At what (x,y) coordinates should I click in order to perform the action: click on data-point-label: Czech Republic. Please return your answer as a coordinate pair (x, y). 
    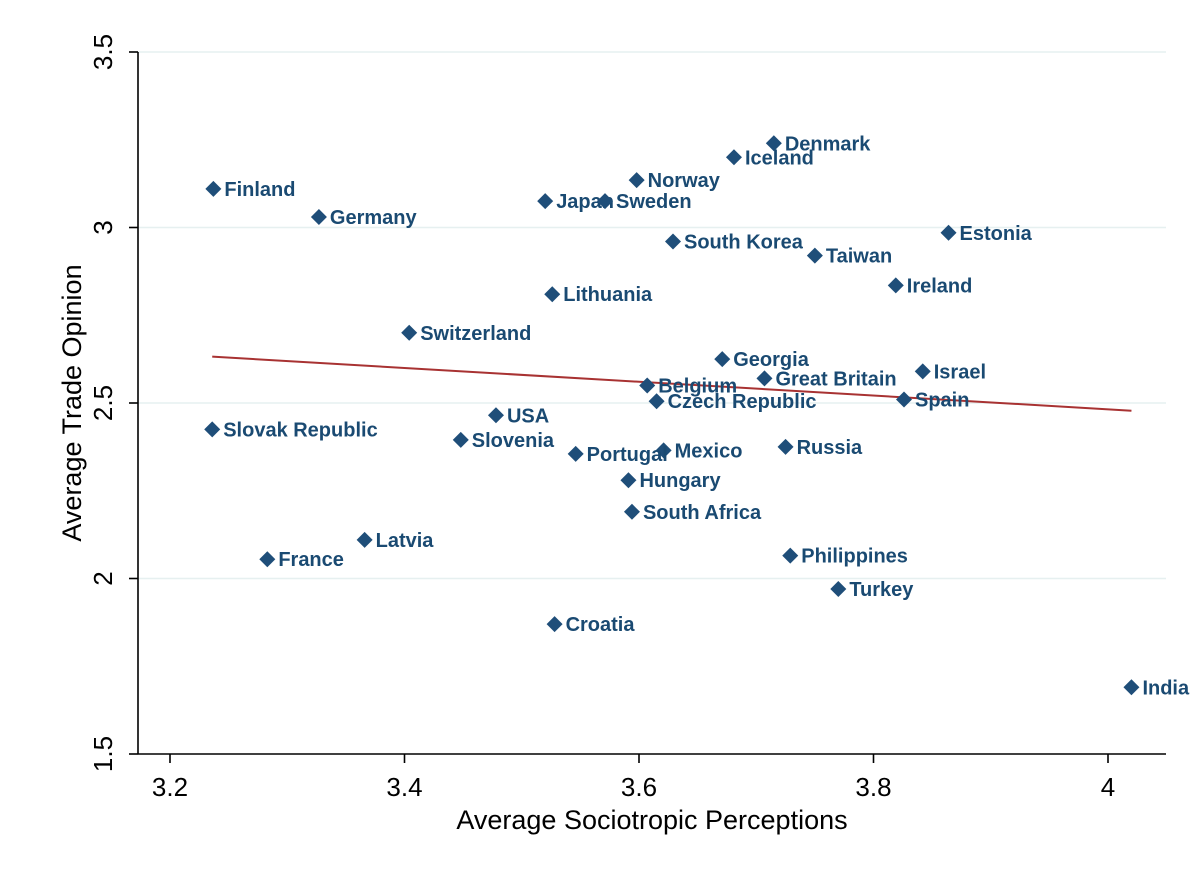
    Looking at the image, I should click on (742, 402).